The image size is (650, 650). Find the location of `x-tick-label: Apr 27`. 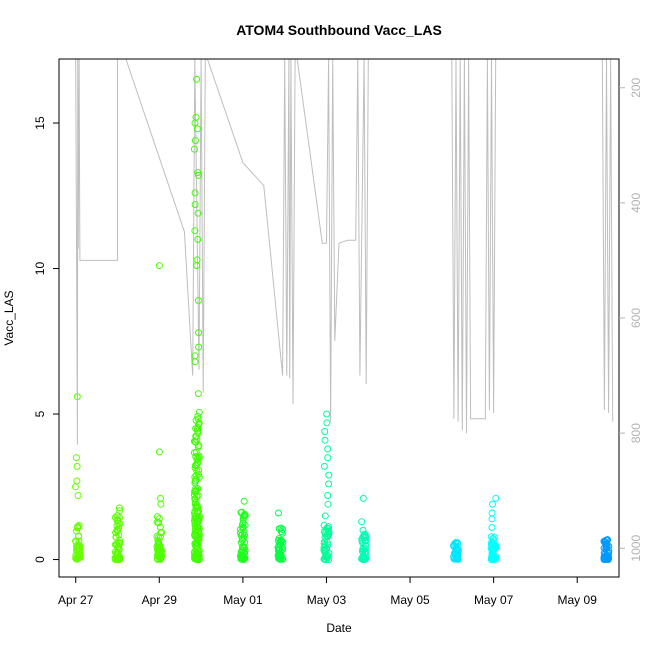

x-tick-label: Apr 27 is located at coordinates (76, 600).